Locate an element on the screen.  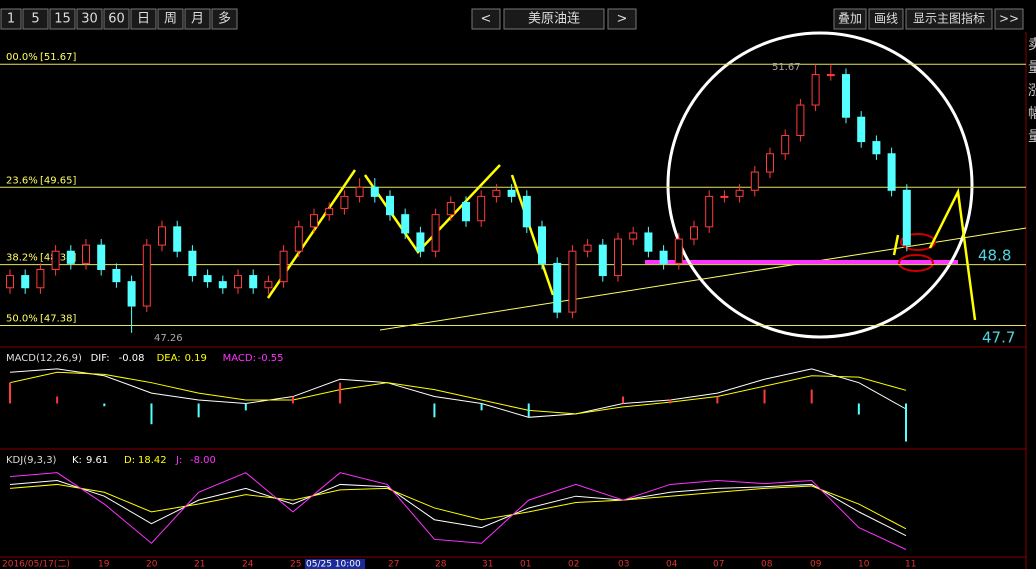
period-label: 周 is located at coordinates (170, 19).